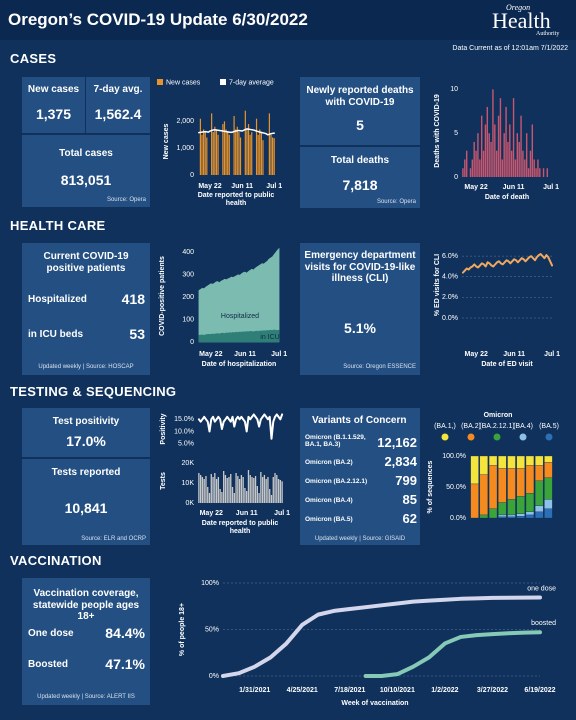 The width and height of the screenshot is (576, 720). I want to click on panel, so click(118, 105).